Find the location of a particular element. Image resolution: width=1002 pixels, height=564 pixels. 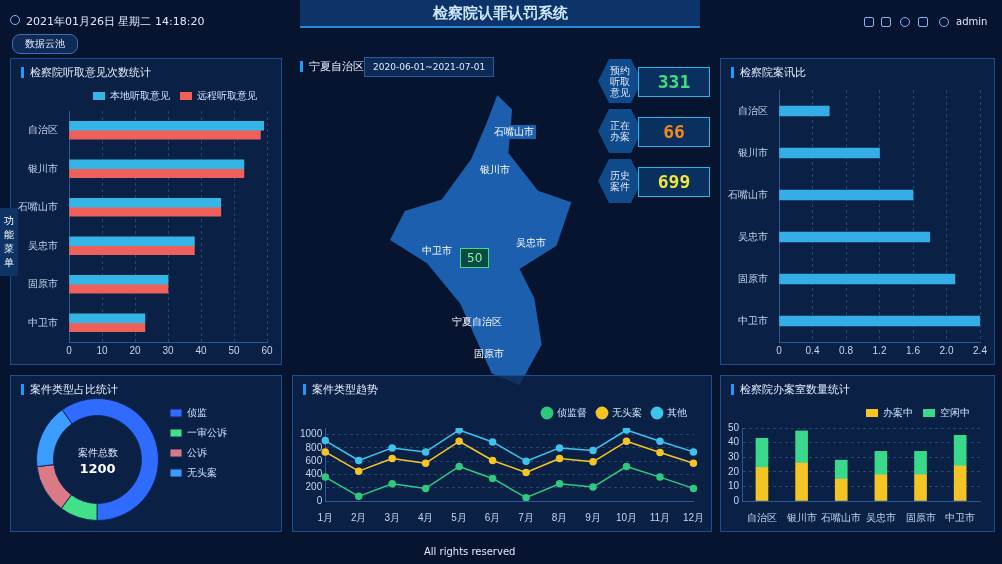

text: 功能菜单 is located at coordinates (9, 242).